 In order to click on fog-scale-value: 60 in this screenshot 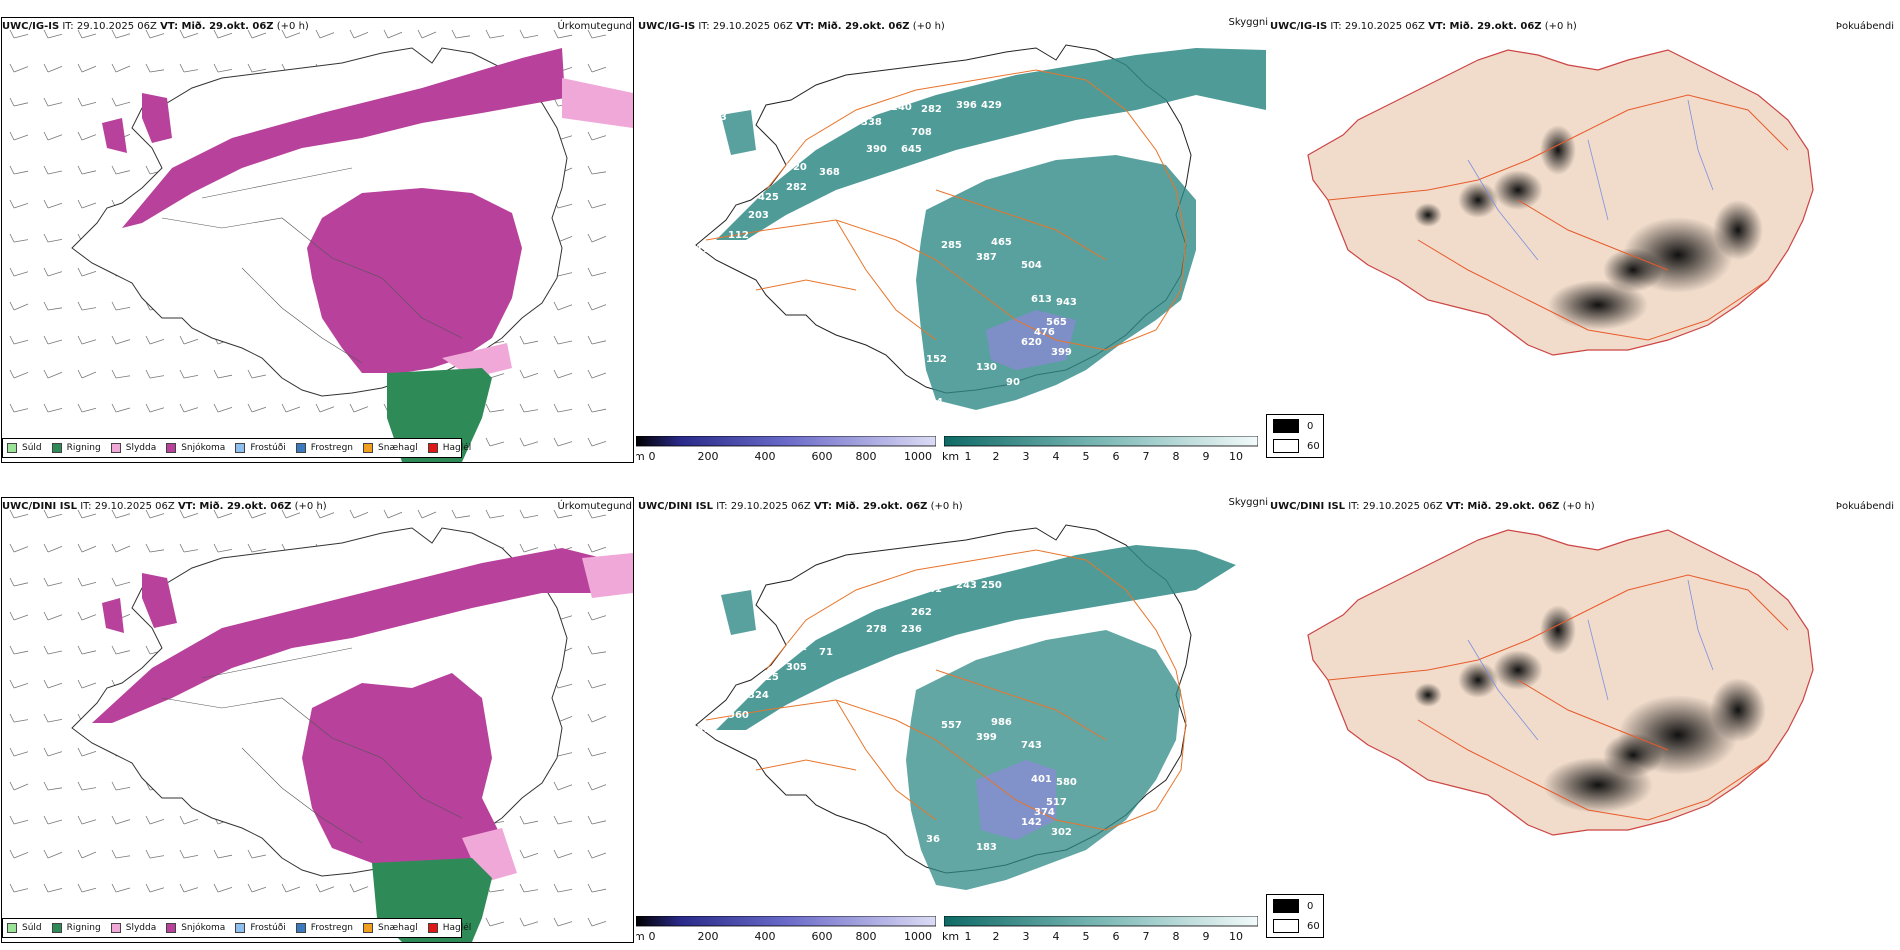, I will do `click(1313, 446)`.